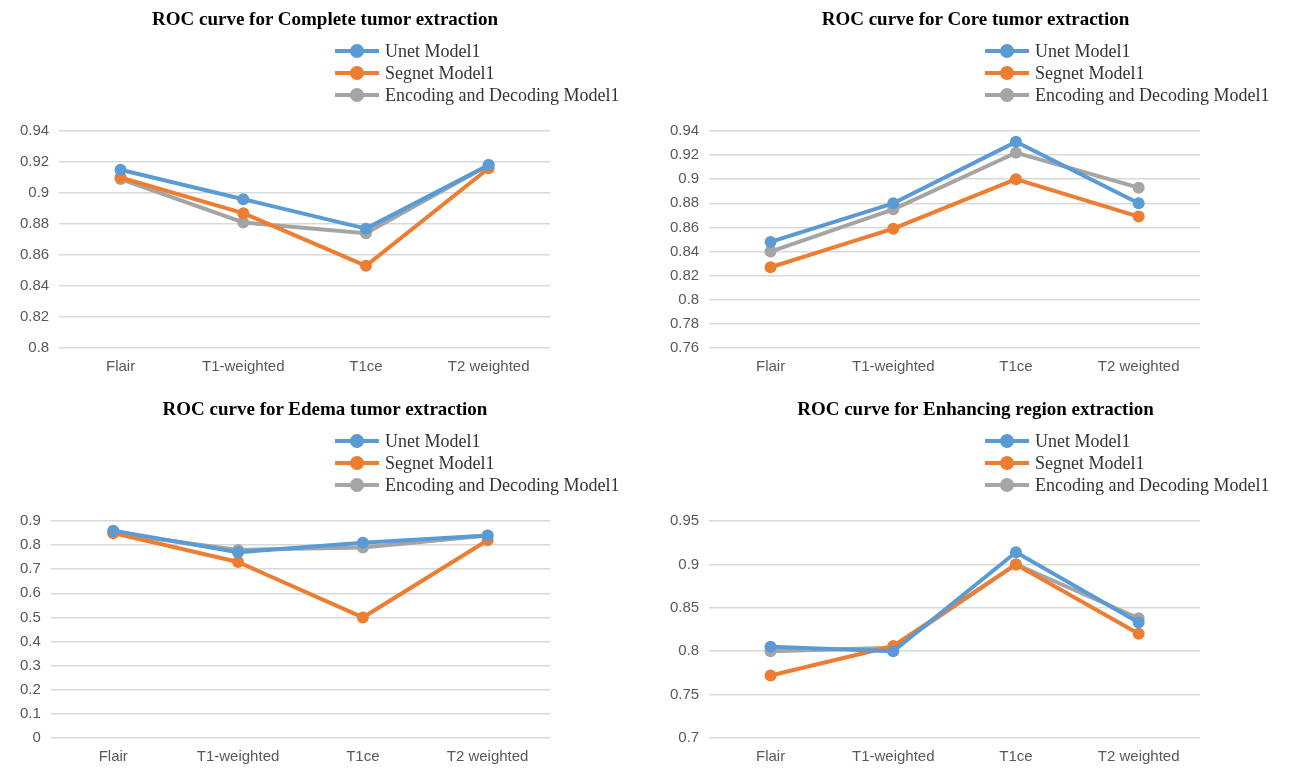 The height and width of the screenshot is (780, 1301). I want to click on y-tick-label: 0.1, so click(30, 713).